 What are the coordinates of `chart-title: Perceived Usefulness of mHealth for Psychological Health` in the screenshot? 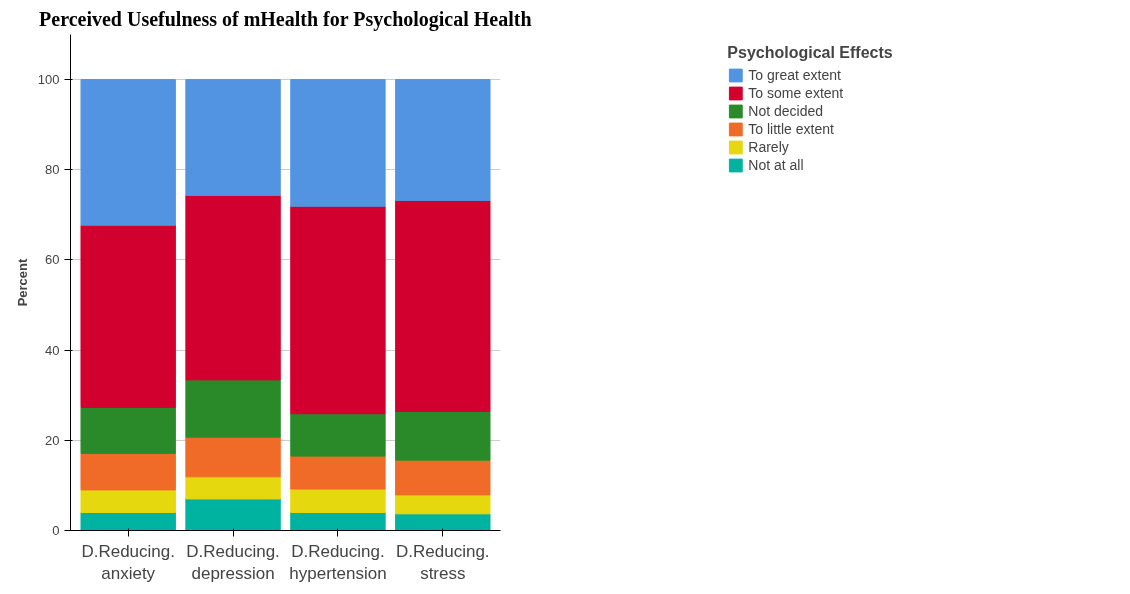 It's located at (285, 19).